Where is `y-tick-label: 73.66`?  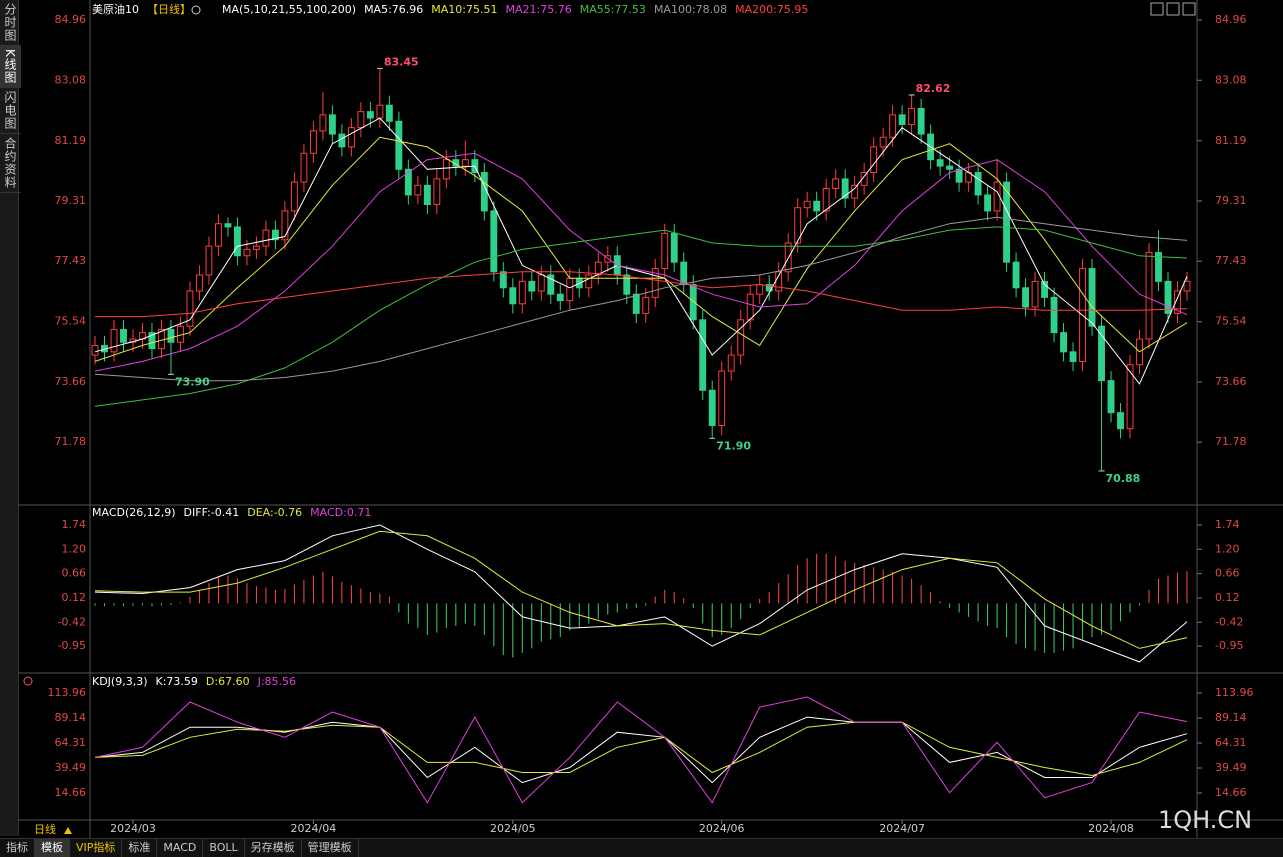 y-tick-label: 73.66 is located at coordinates (71, 381).